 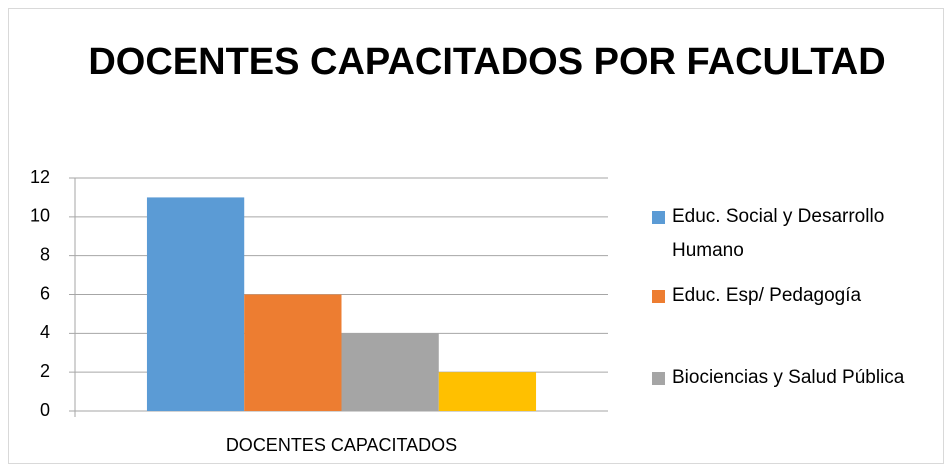 I want to click on y-tick-label: 6, so click(x=45, y=293).